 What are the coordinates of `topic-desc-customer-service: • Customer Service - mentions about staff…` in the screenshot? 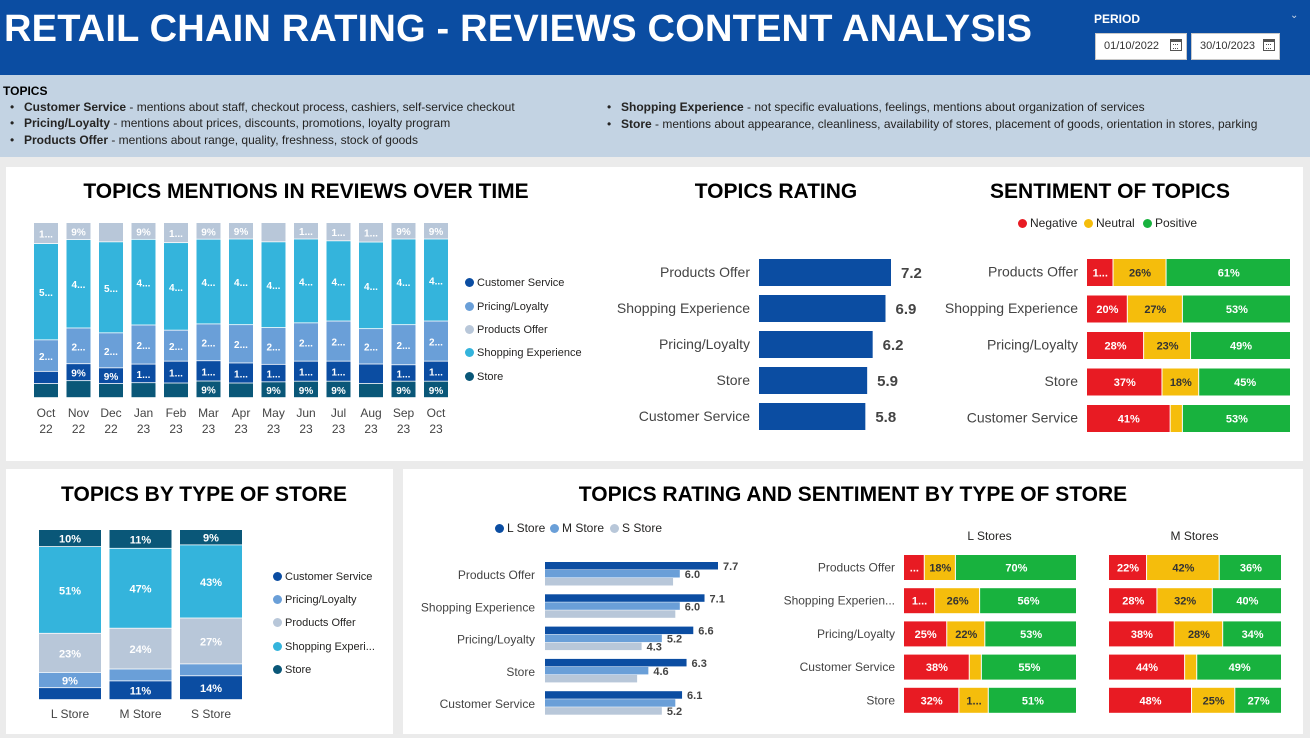 It's located at (262, 107).